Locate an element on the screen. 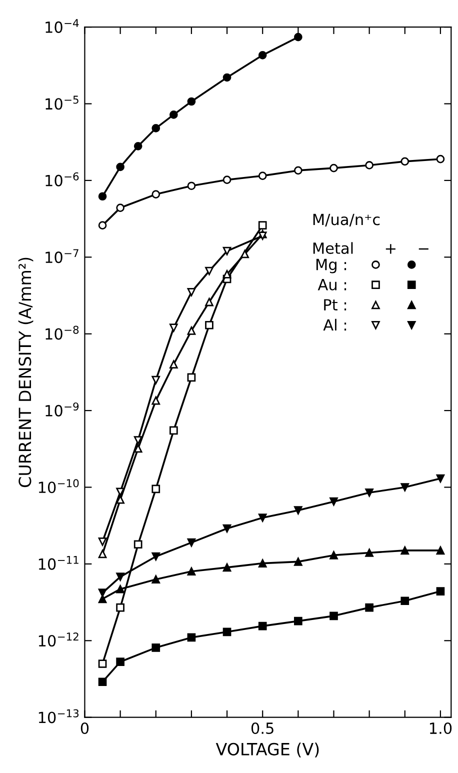 The width and height of the screenshot is (458, 773). y-tick-label: 10$^{−4}$ is located at coordinates (62, 26).